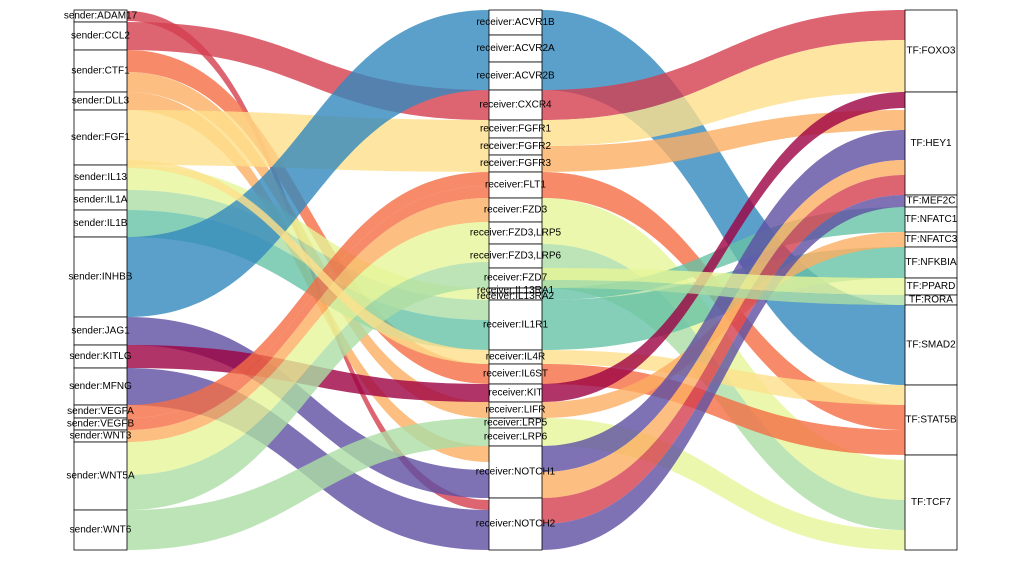 The width and height of the screenshot is (1025, 562). What do you see at coordinates (515, 325) in the screenshot?
I see `node-label: receiver:IL1R1` at bounding box center [515, 325].